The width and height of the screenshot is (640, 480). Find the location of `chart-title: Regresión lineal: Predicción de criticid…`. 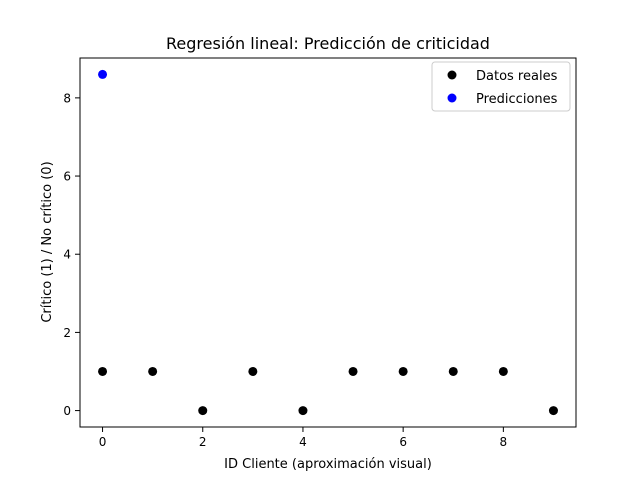

chart-title: Regresión lineal: Predicción de criticid… is located at coordinates (328, 43).